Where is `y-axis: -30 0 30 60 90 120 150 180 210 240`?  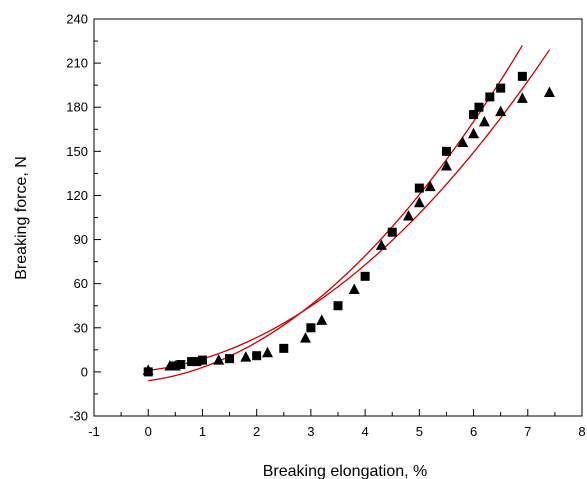
y-axis: -30 0 30 60 90 120 150 180 210 240 is located at coordinates (83, 218).